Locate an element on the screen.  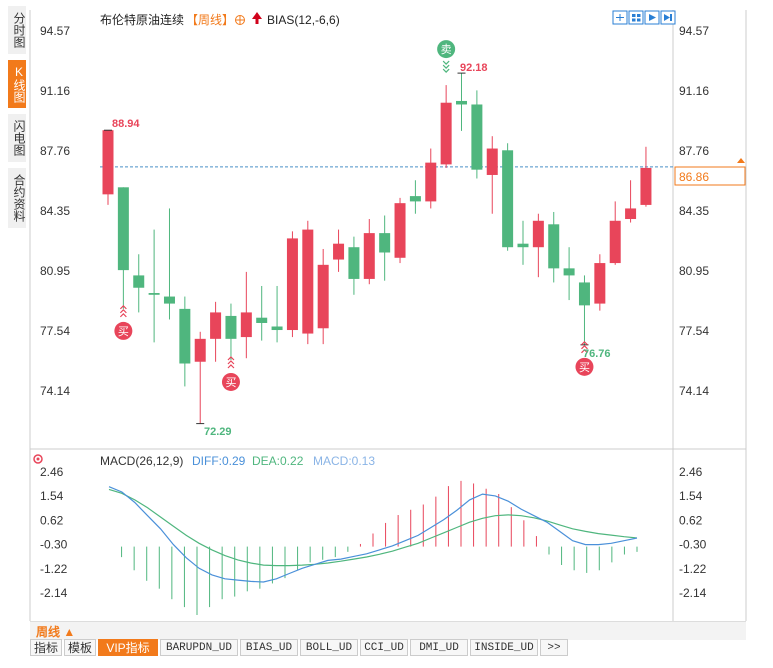
tab-timeshare: 分时图 is located at coordinates (17, 30).